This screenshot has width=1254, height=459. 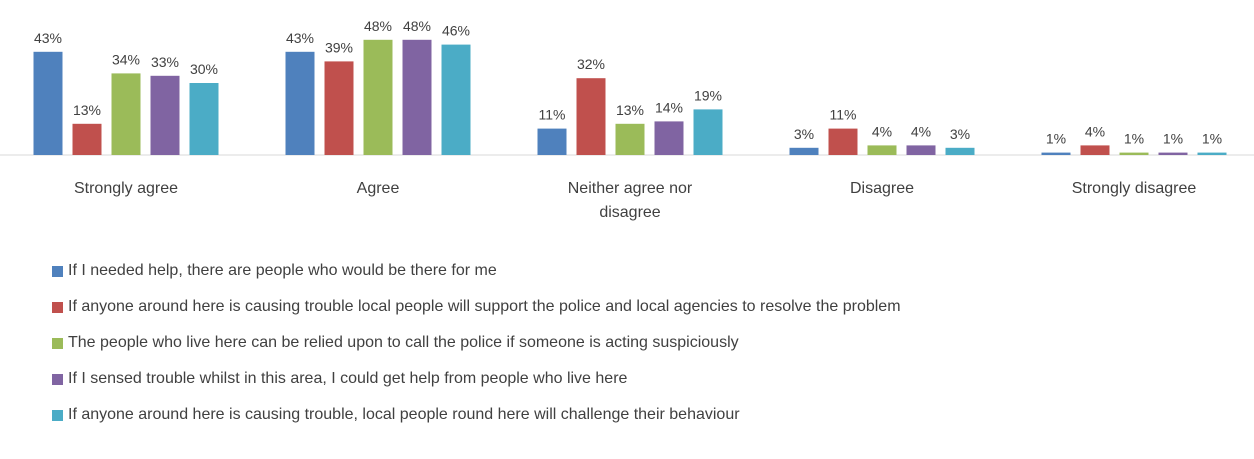 I want to click on data-label: 14%, so click(x=669, y=107).